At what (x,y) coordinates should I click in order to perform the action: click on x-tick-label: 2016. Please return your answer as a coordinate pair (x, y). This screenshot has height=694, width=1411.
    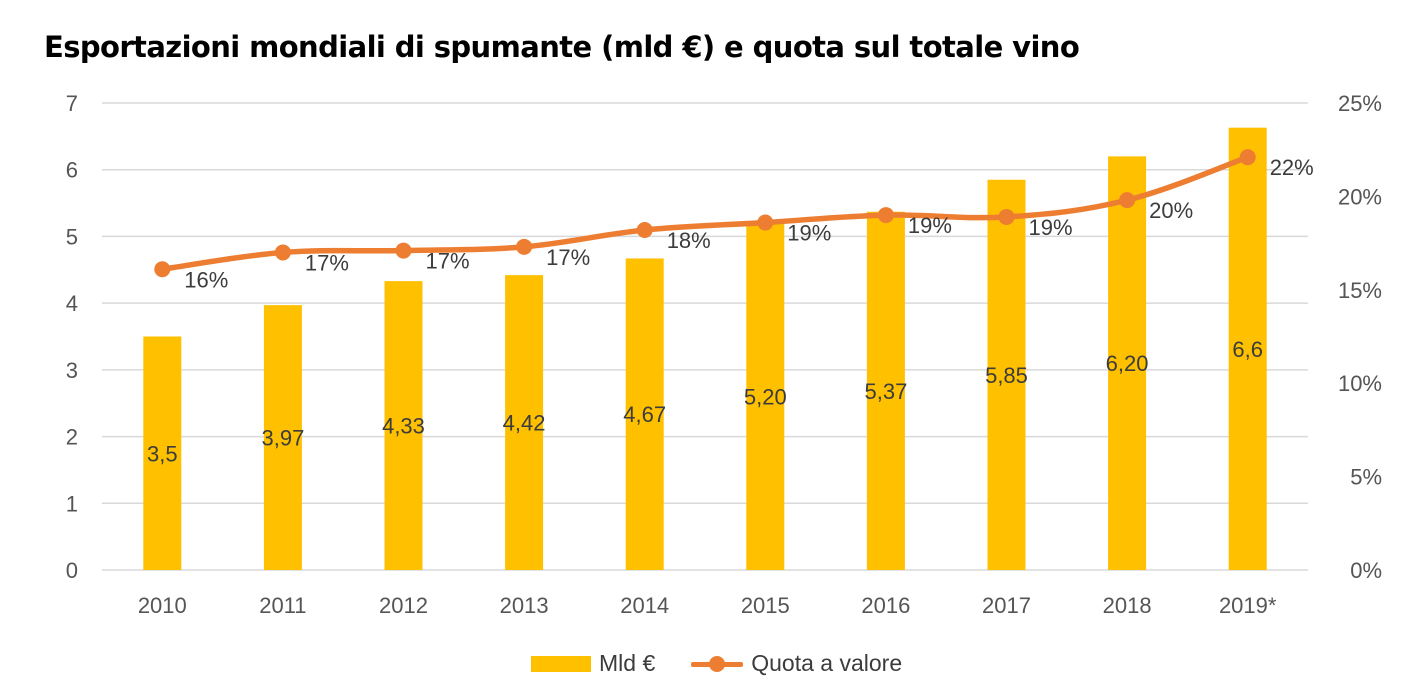
    Looking at the image, I should click on (885, 605).